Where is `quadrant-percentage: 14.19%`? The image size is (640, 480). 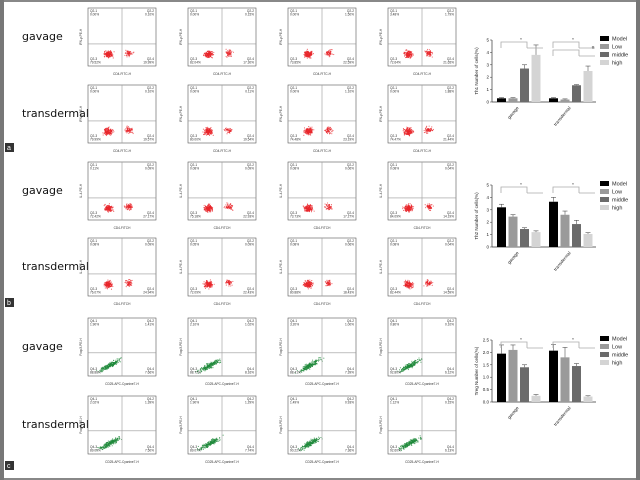 quadrant-percentage: 14.19% is located at coordinates (448, 217).